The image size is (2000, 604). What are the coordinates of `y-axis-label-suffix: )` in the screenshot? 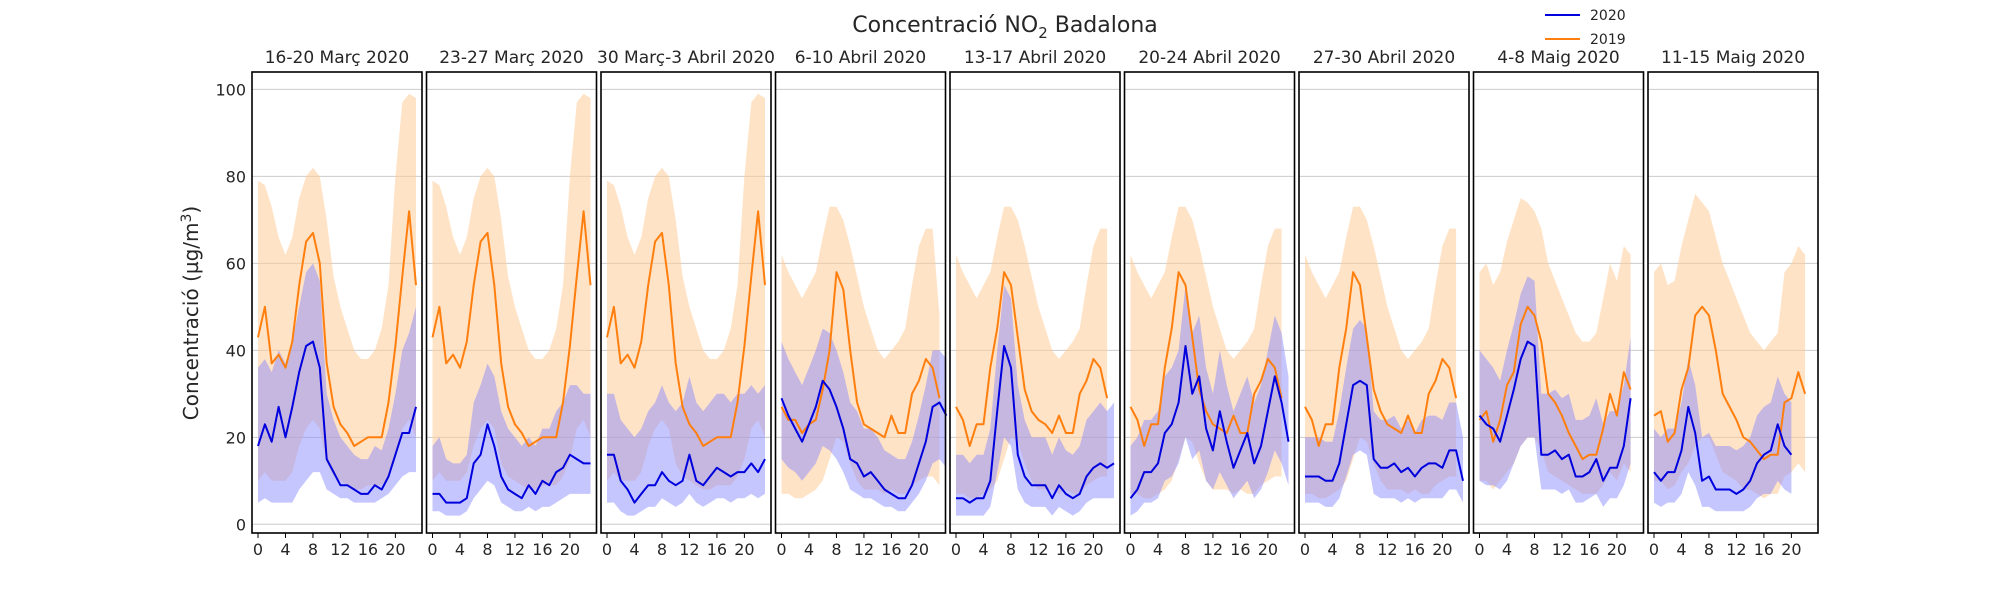 It's located at (191, 210).